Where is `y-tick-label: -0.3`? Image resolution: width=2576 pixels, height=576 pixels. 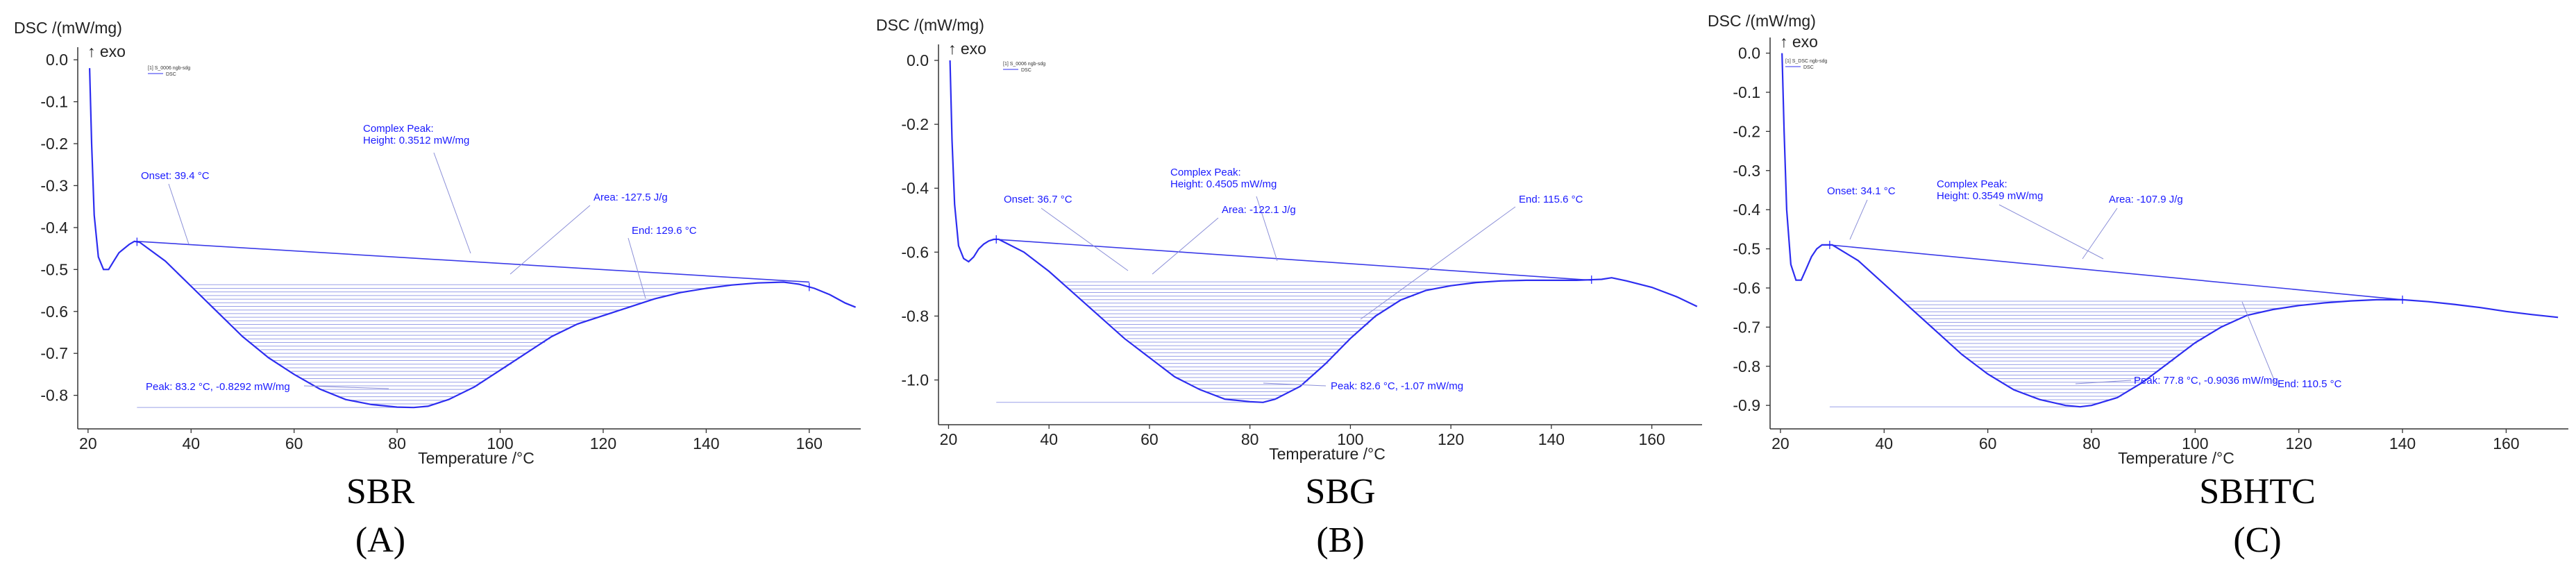 y-tick-label: -0.3 is located at coordinates (54, 185).